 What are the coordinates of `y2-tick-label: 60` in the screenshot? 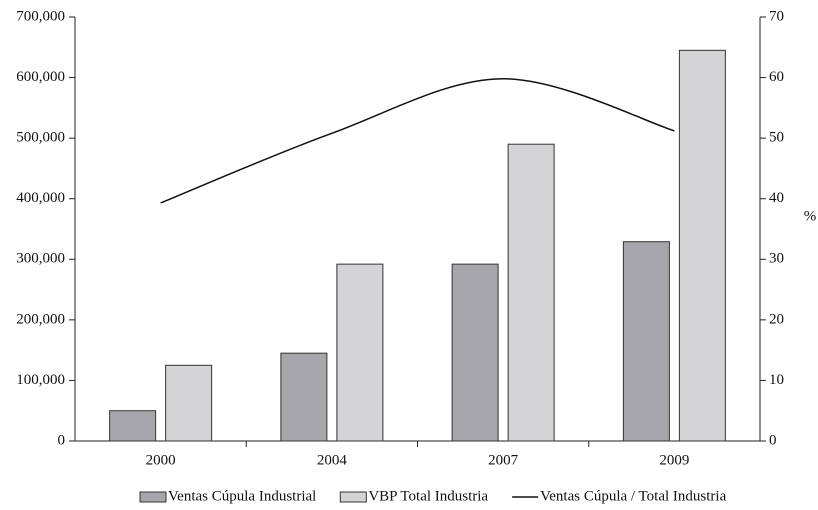 It's located at (776, 77).